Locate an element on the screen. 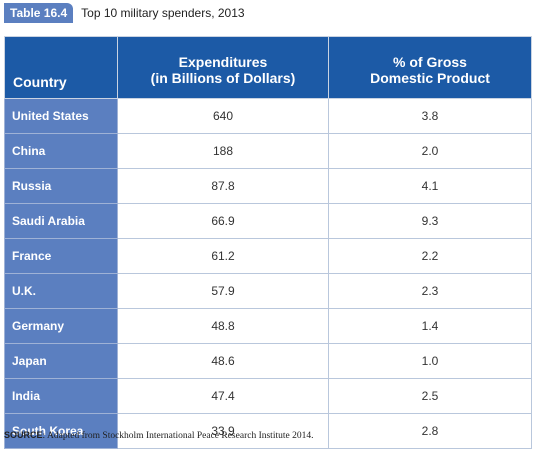 The height and width of the screenshot is (449, 537). country-cell: India is located at coordinates (61, 396).